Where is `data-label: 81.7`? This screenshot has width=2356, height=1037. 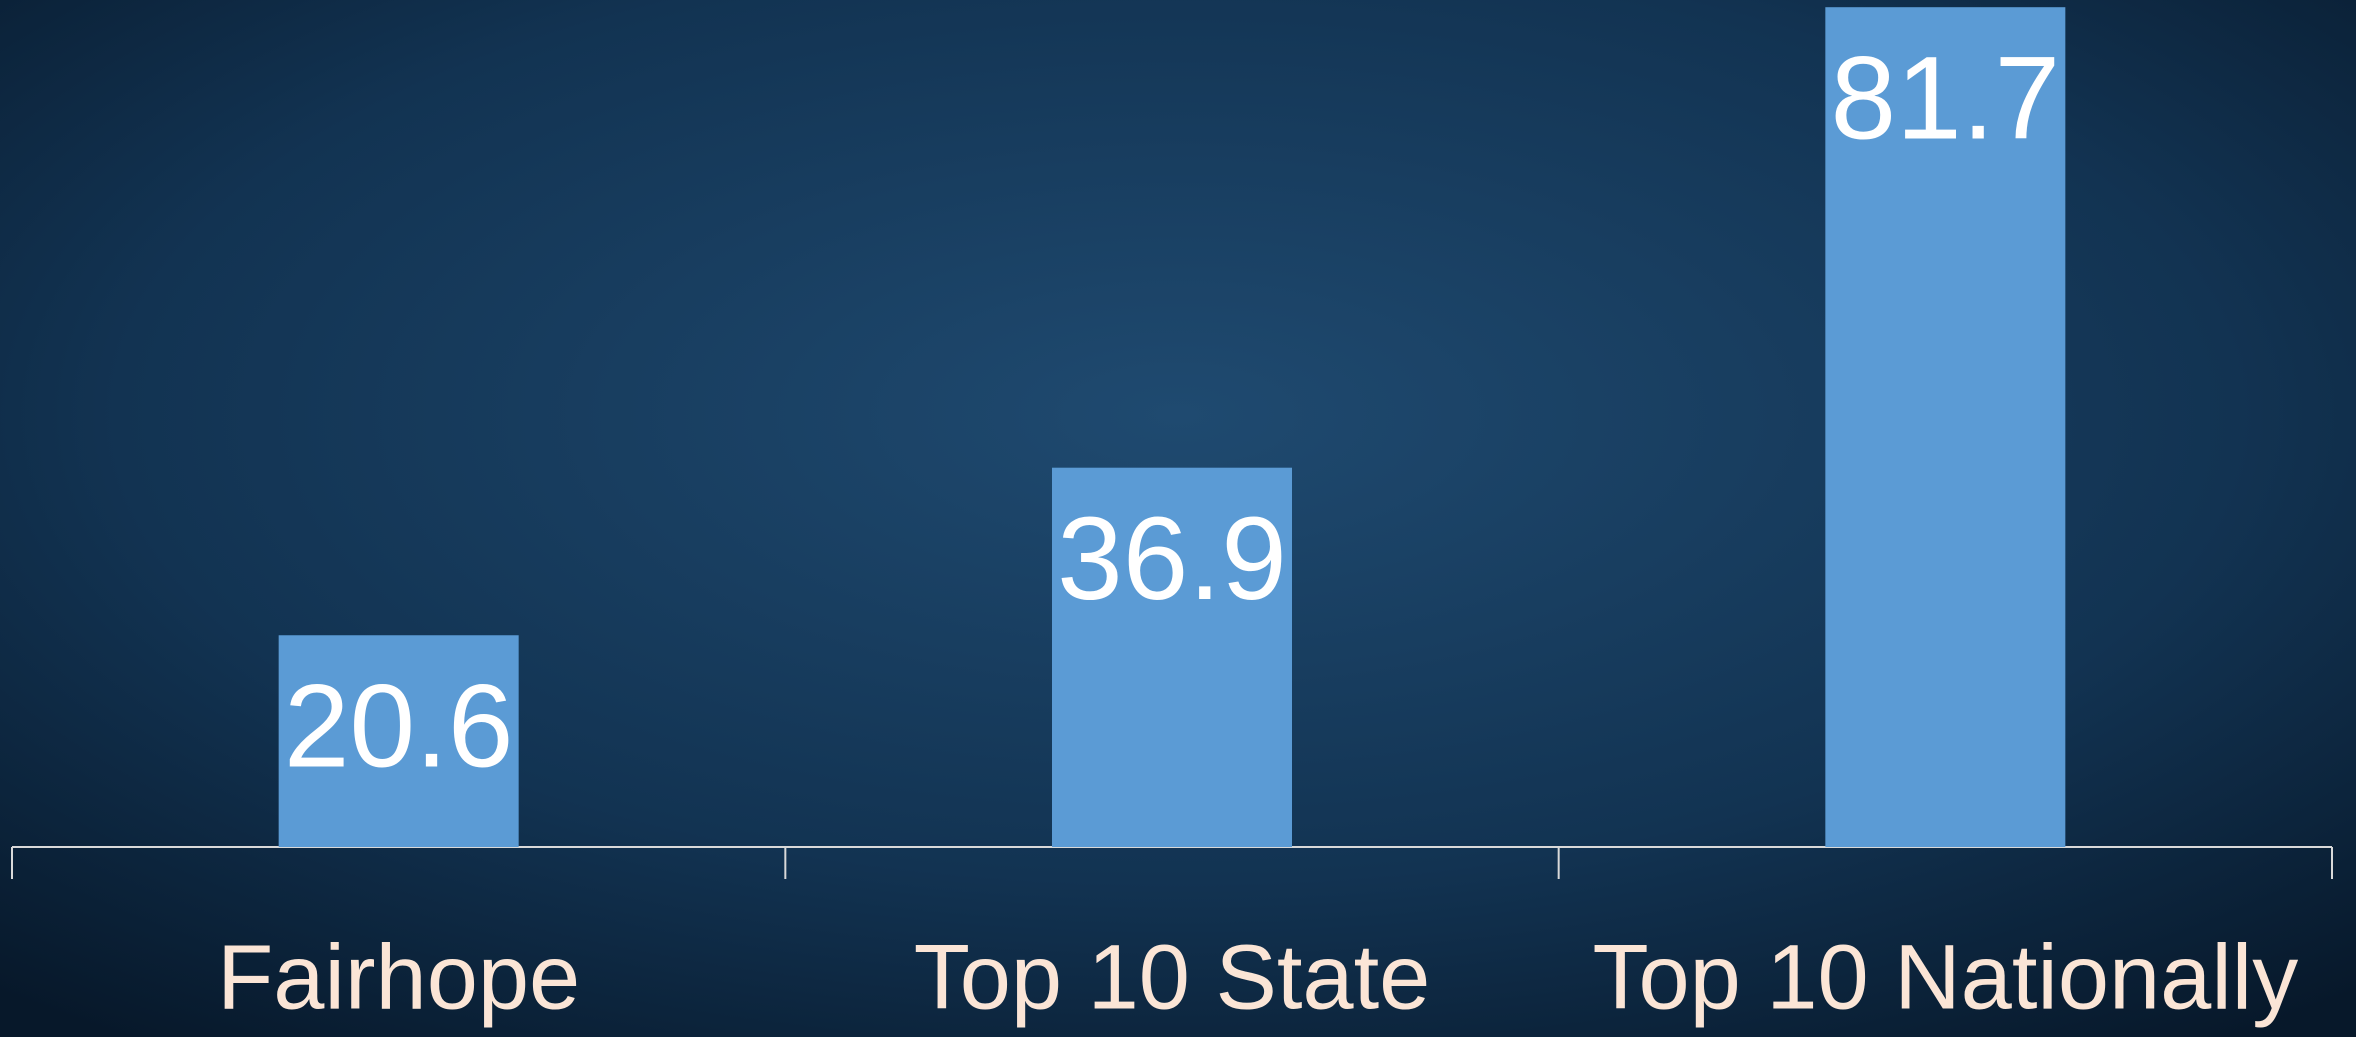 data-label: 81.7 is located at coordinates (1945, 98).